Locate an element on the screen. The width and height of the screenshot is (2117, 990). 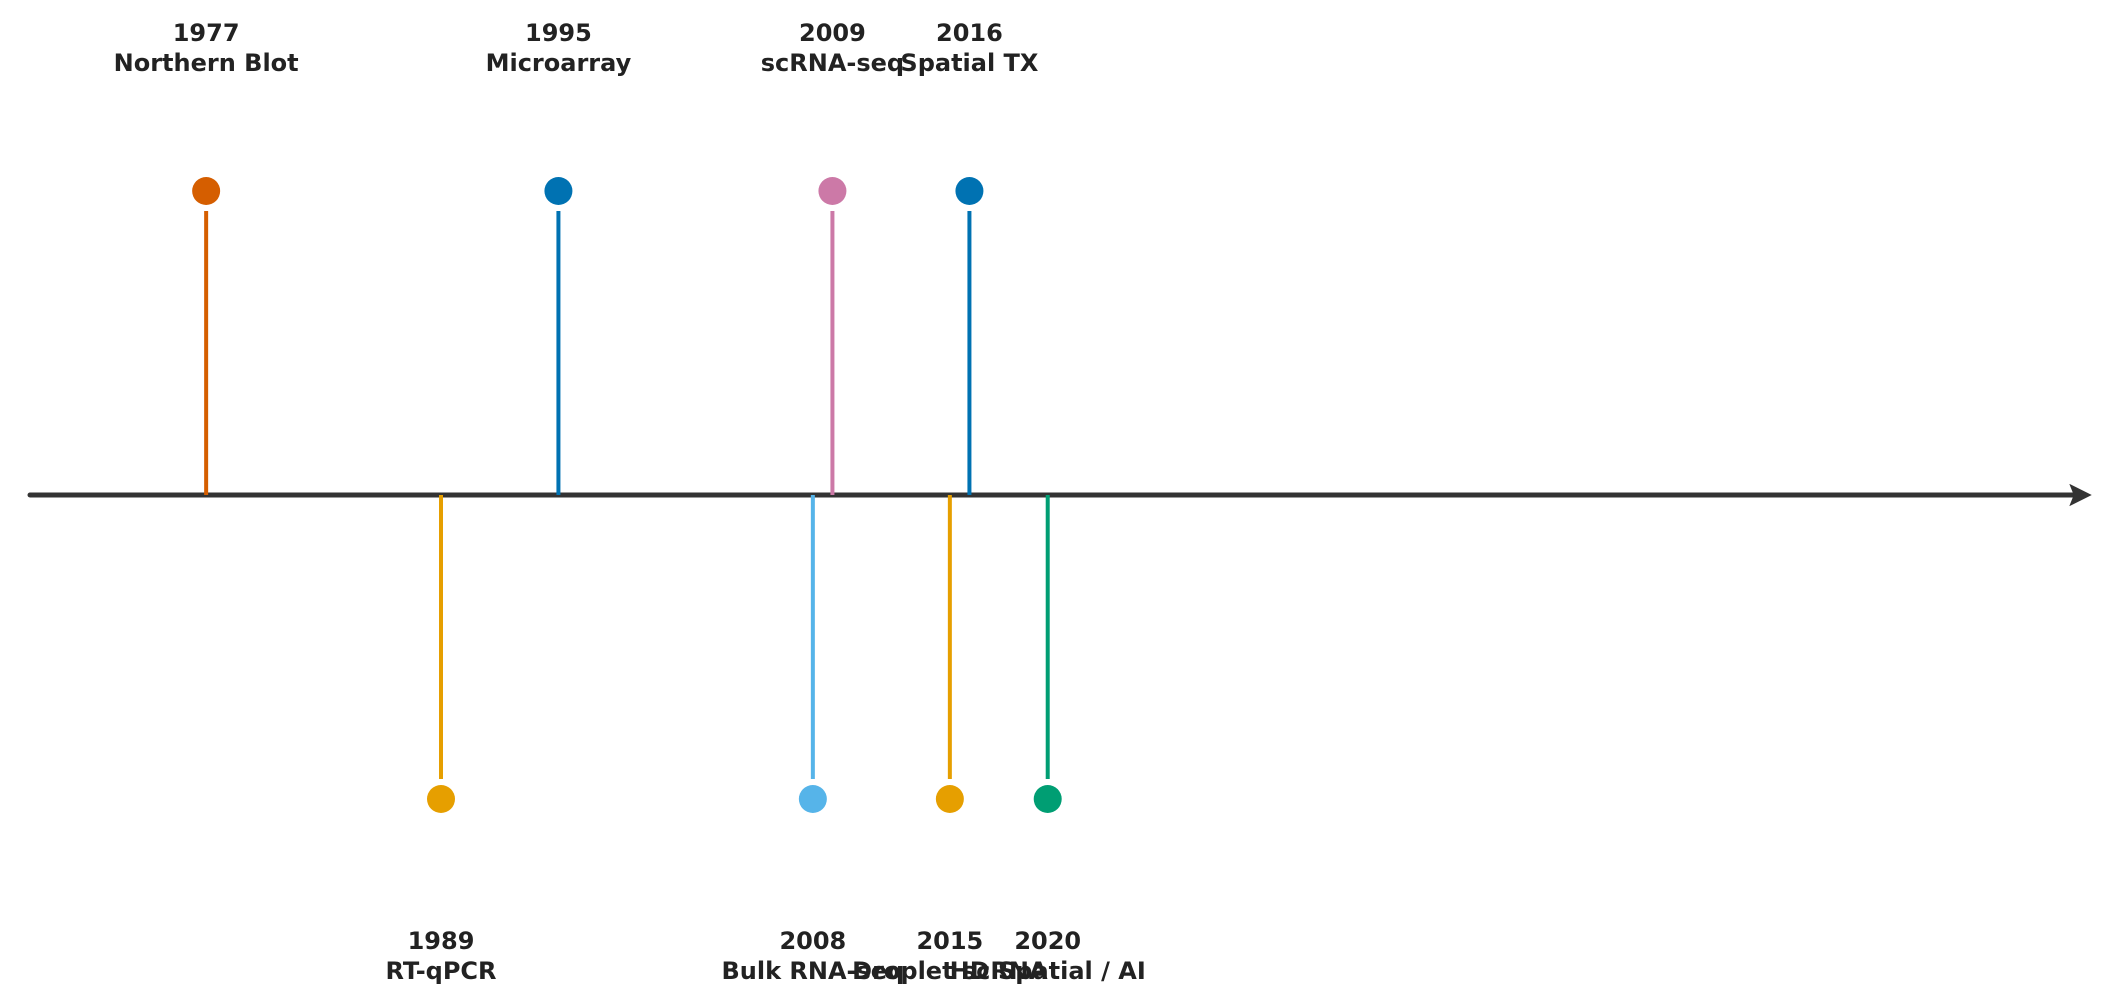
event-name: Spatial TX is located at coordinates (969, 63).